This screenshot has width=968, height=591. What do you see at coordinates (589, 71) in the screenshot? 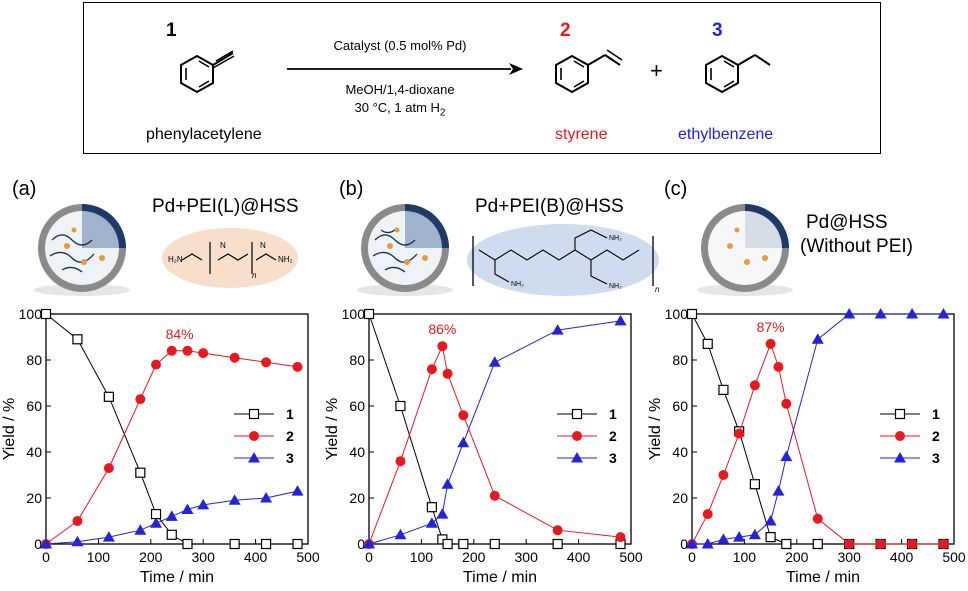
I see `styrene-structure` at bounding box center [589, 71].